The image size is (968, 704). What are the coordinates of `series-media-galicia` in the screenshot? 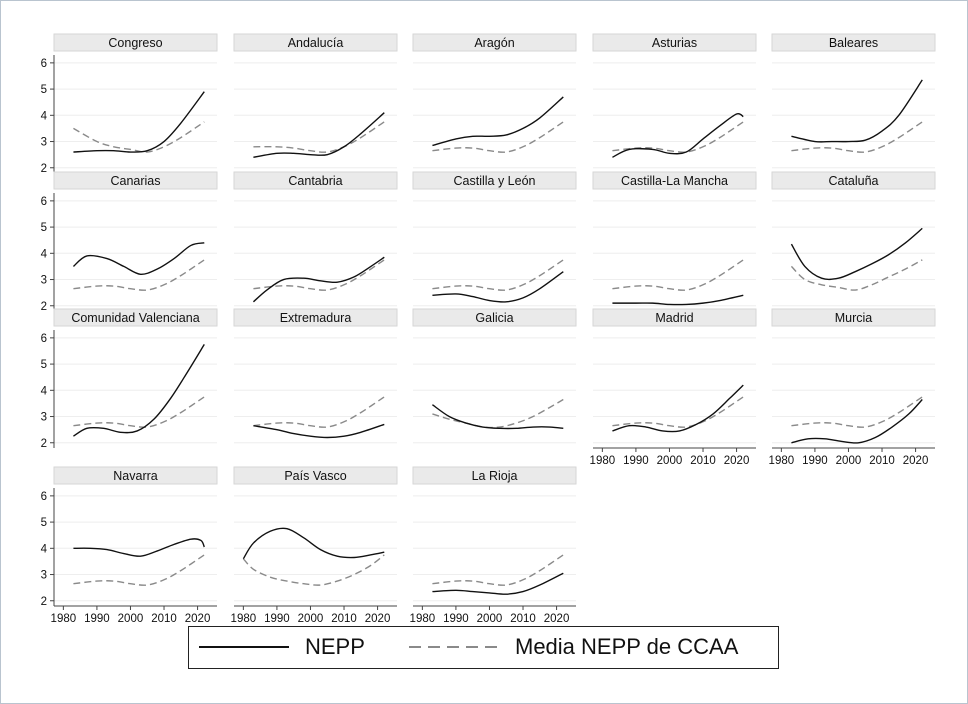 It's located at (498, 413).